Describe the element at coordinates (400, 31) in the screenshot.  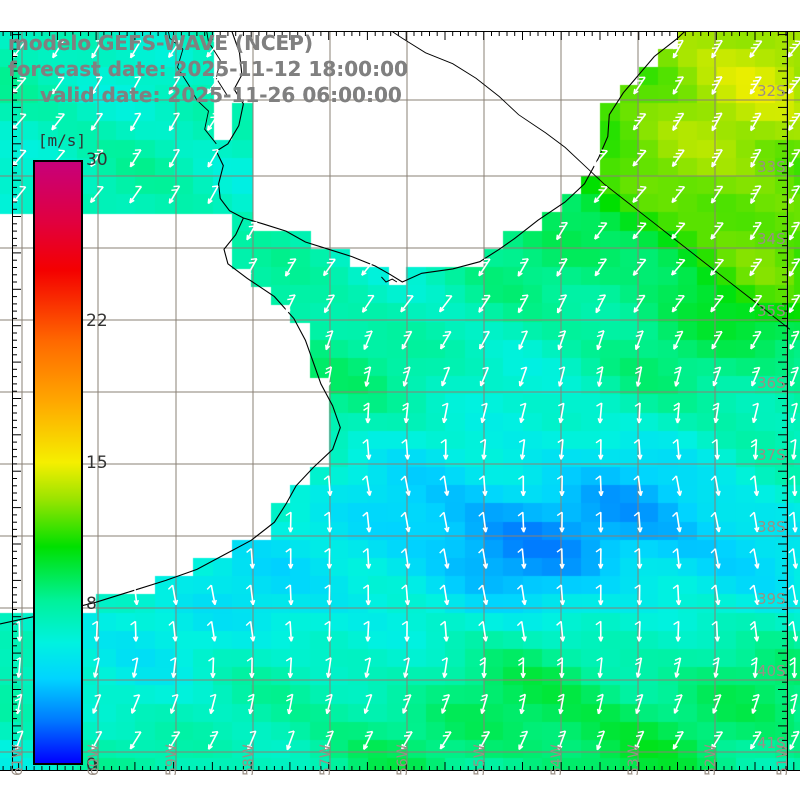
I see `axis-top` at that location.